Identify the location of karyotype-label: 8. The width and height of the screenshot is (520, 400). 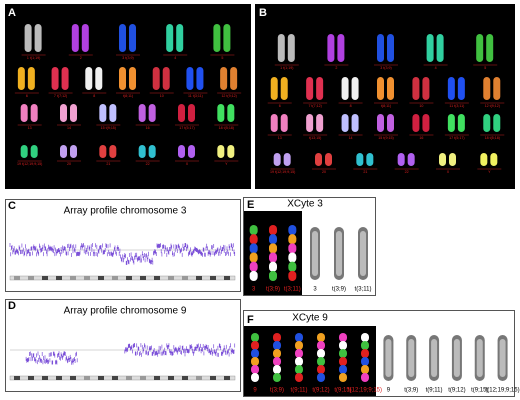
(351, 106).